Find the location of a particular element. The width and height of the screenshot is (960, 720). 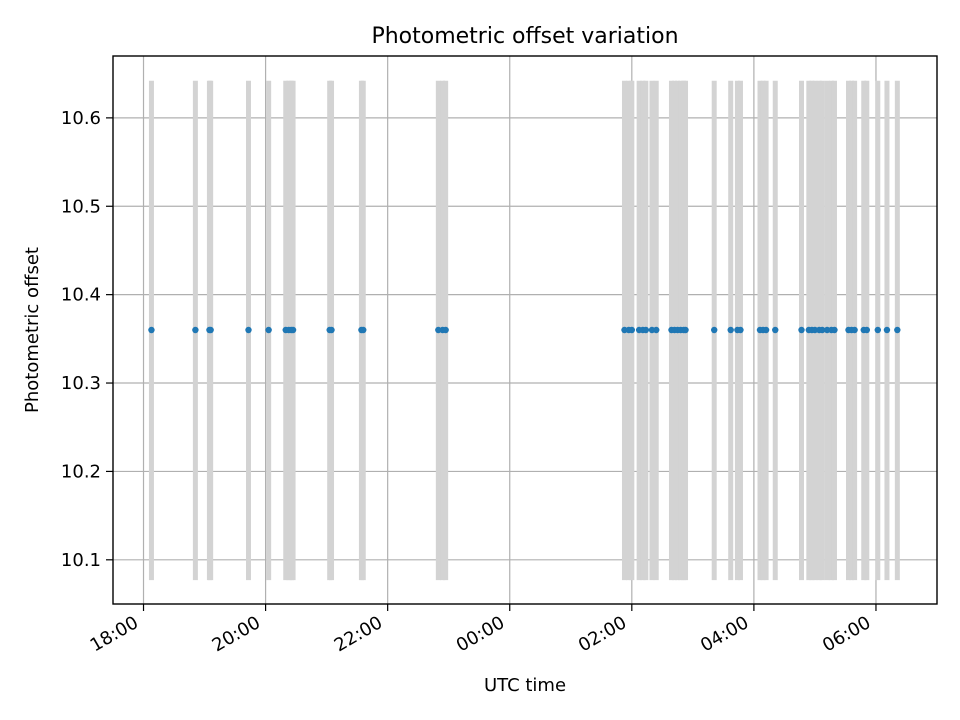

x-tick-label: 06:00 is located at coordinates (846, 634).